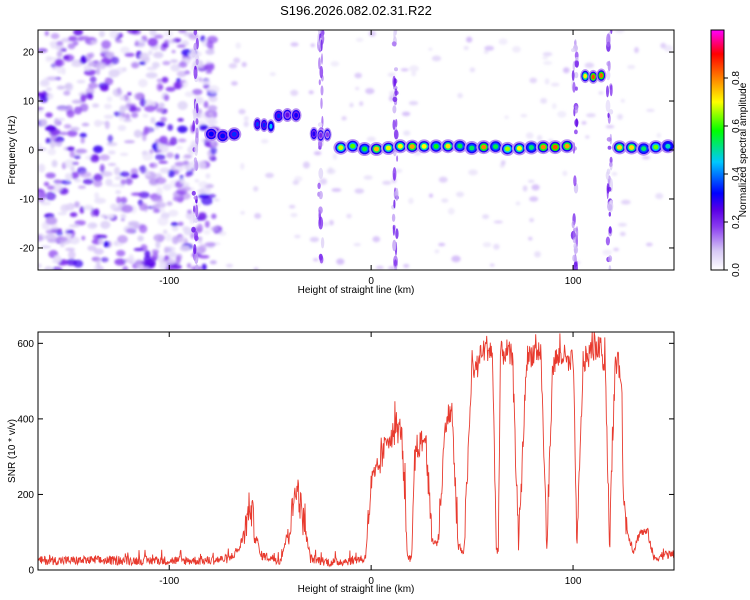 Image resolution: width=750 pixels, height=600 pixels. Describe the element at coordinates (31, 151) in the screenshot. I see `y-tick-label: 0` at that location.